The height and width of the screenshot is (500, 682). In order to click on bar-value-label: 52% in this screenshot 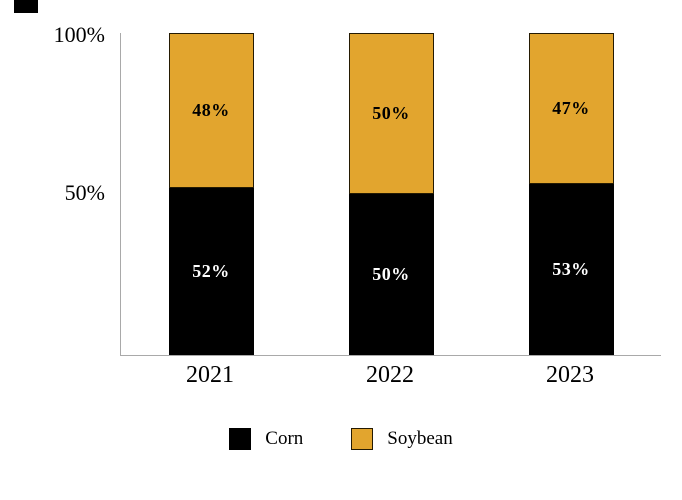, I will do `click(211, 270)`.